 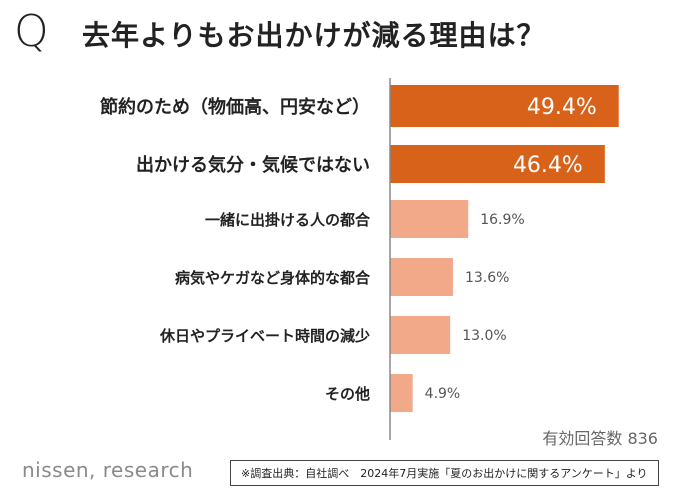 What do you see at coordinates (264, 336) in the screenshot?
I see `category-label-5: 休日やプライベート時間の減少` at bounding box center [264, 336].